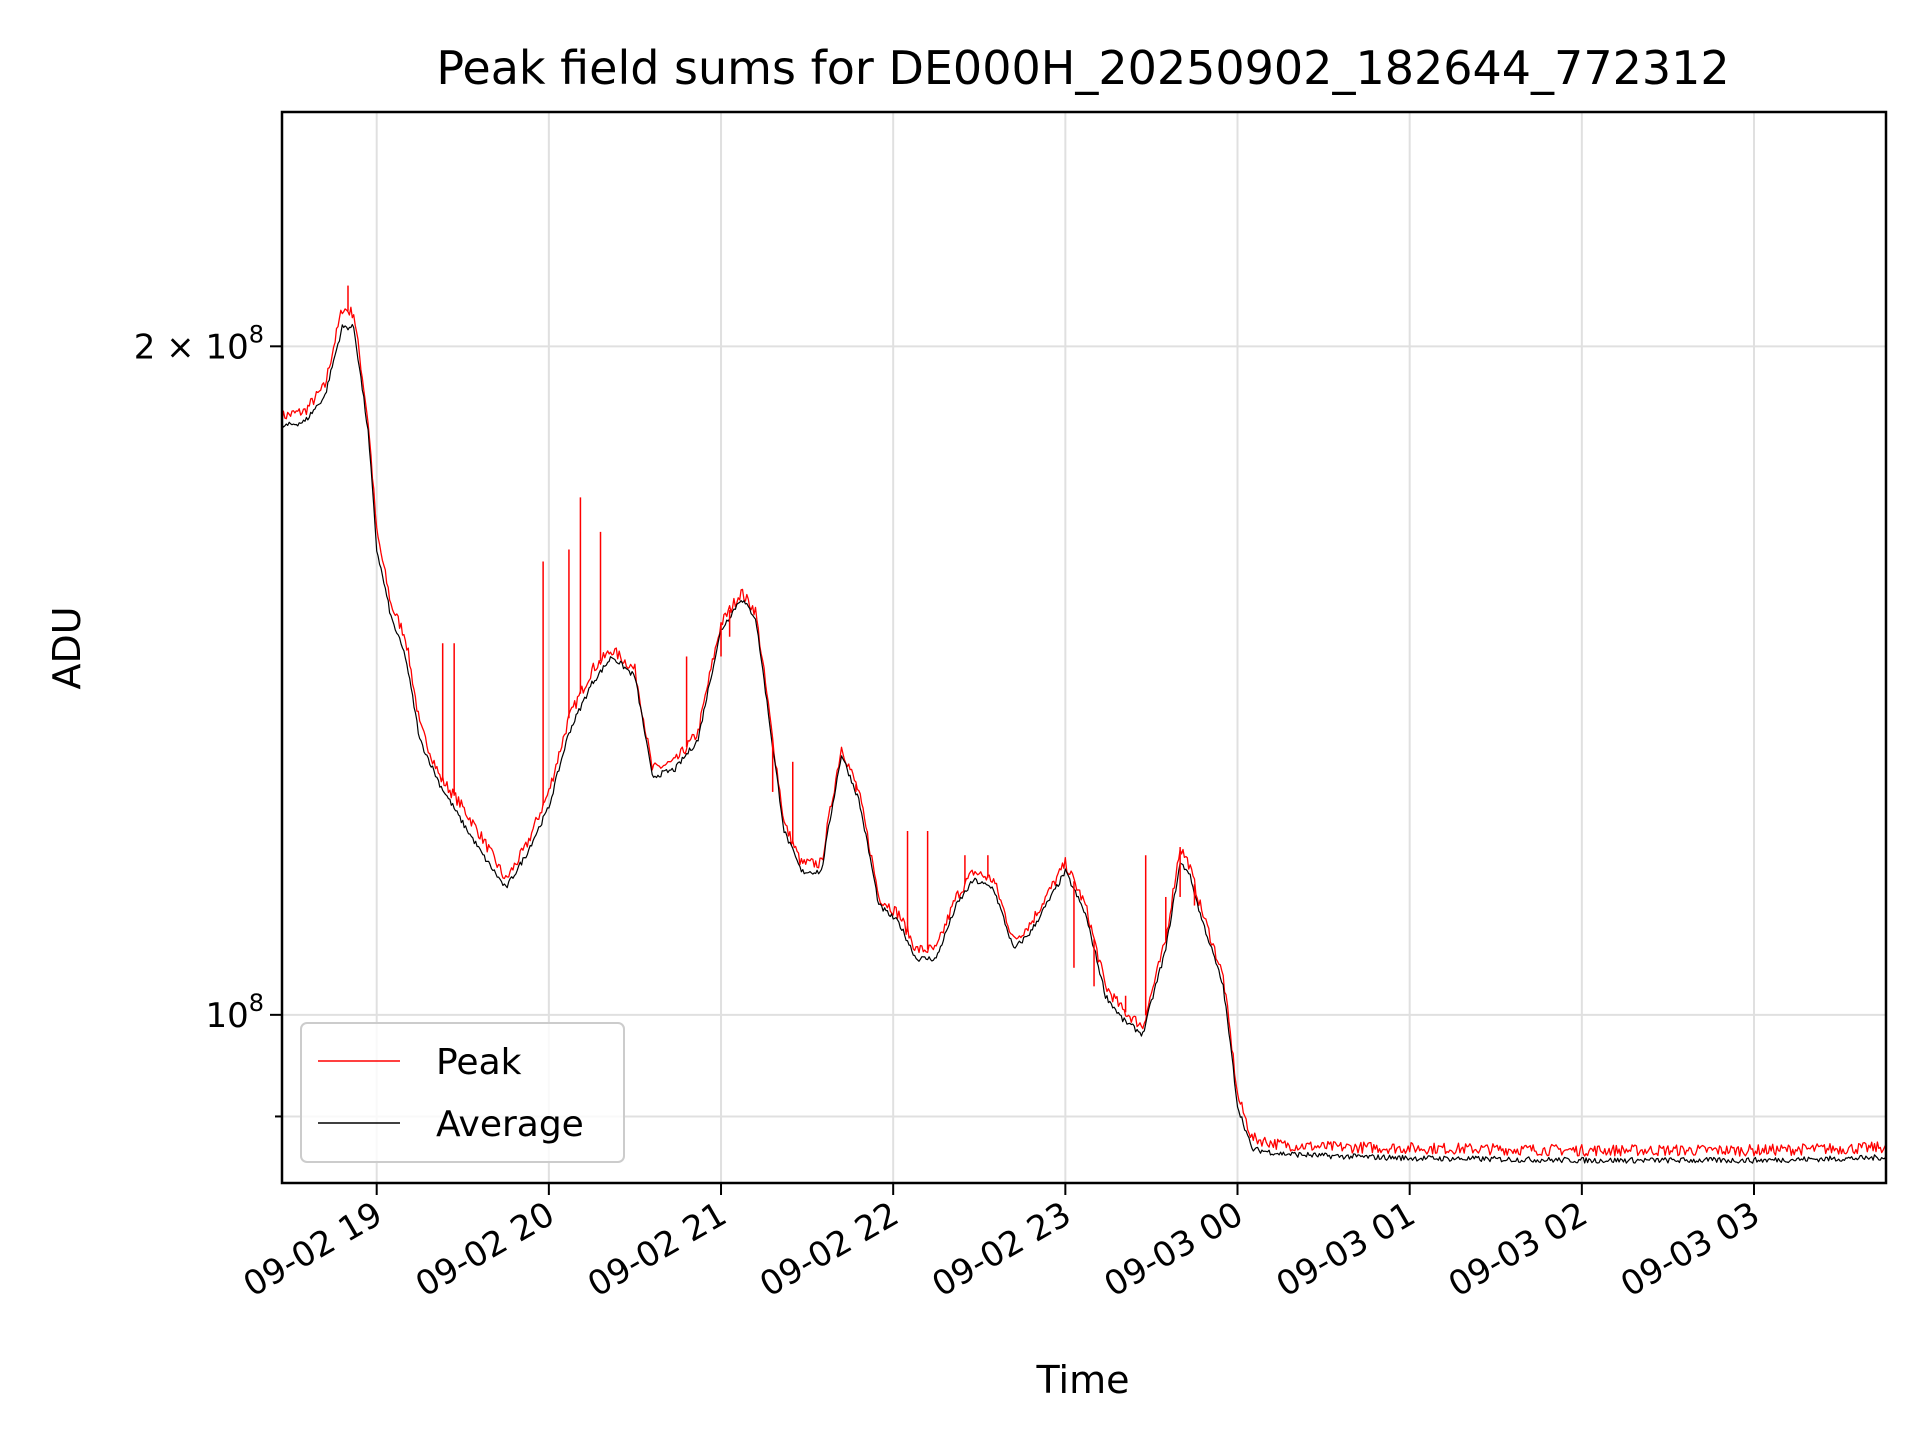 The height and width of the screenshot is (1440, 1920). I want to click on legend-peak-label: Peak, so click(479, 1062).